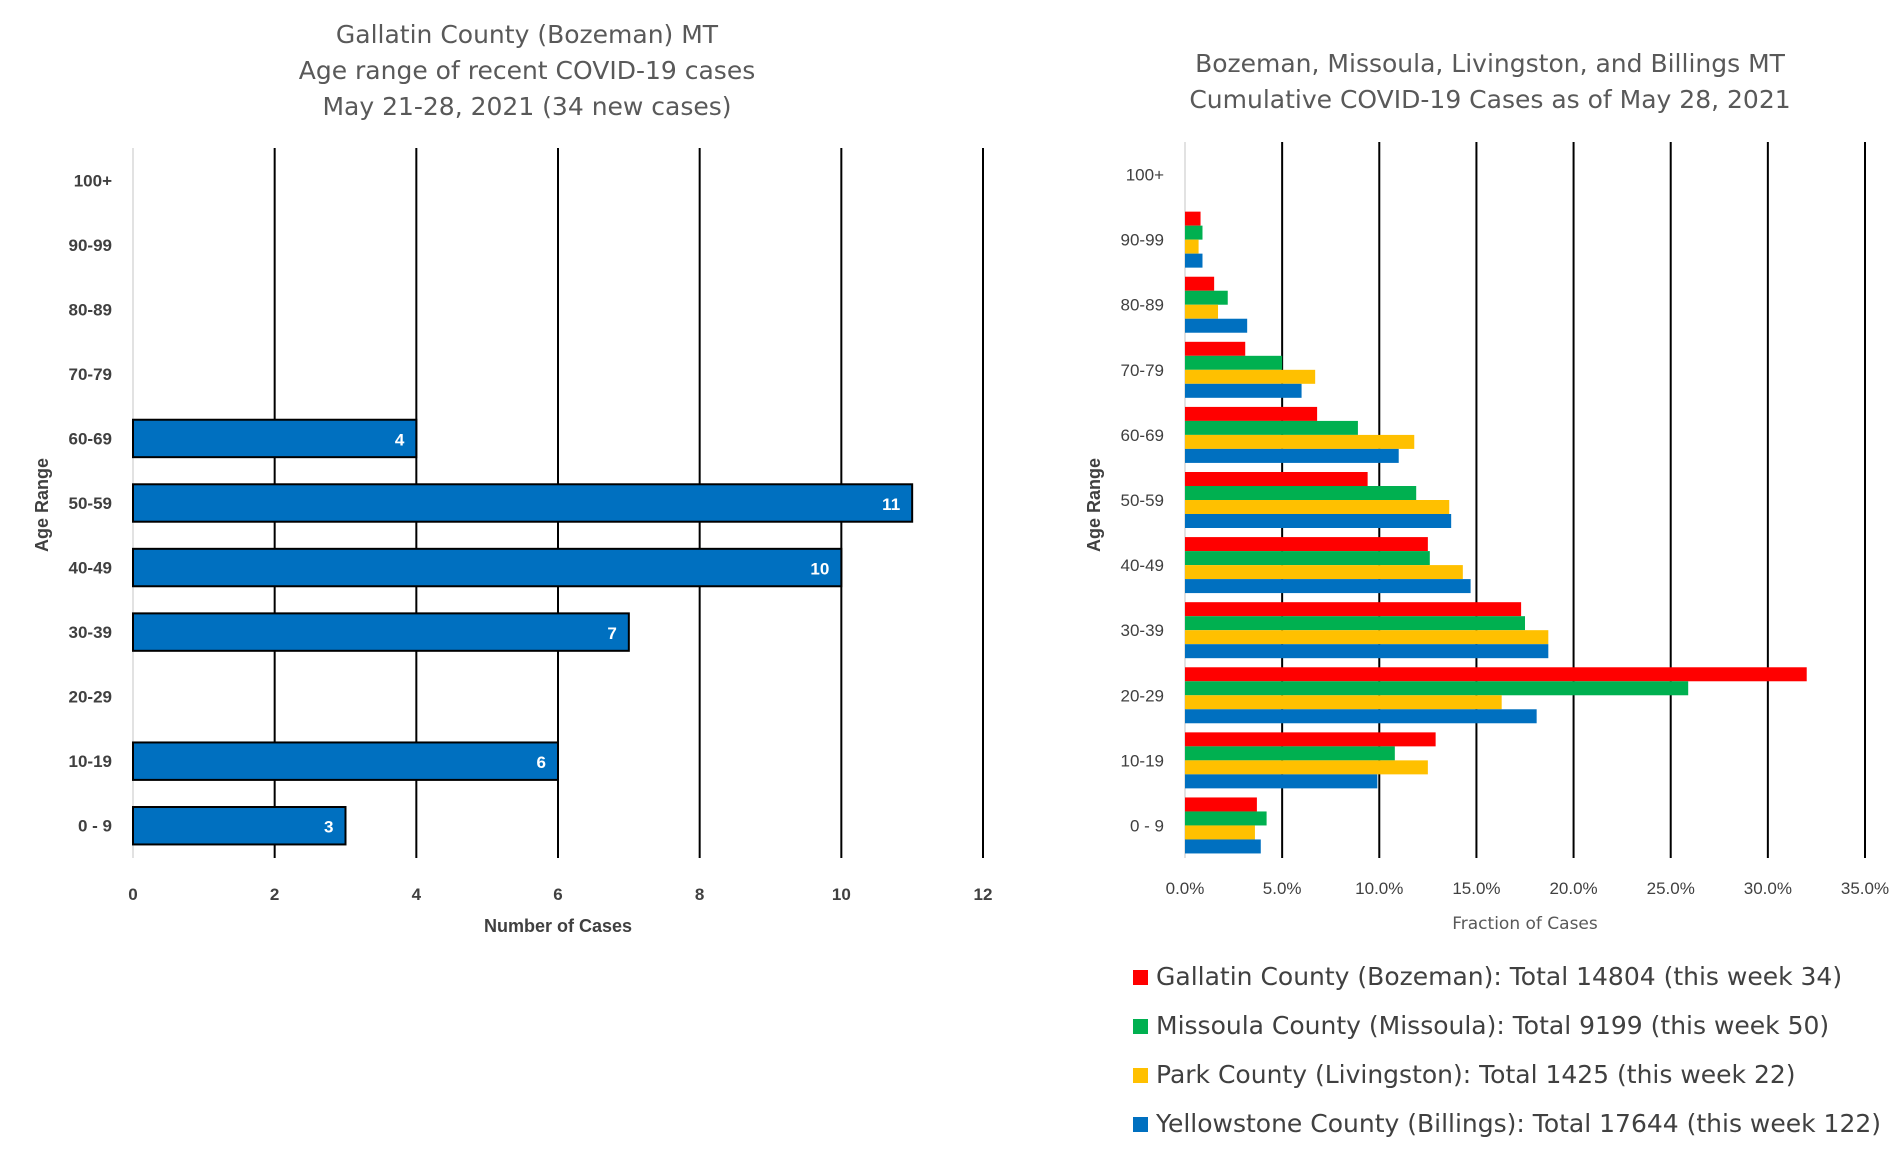  I want to click on x-tick-label: 25.0%, so click(1671, 888).